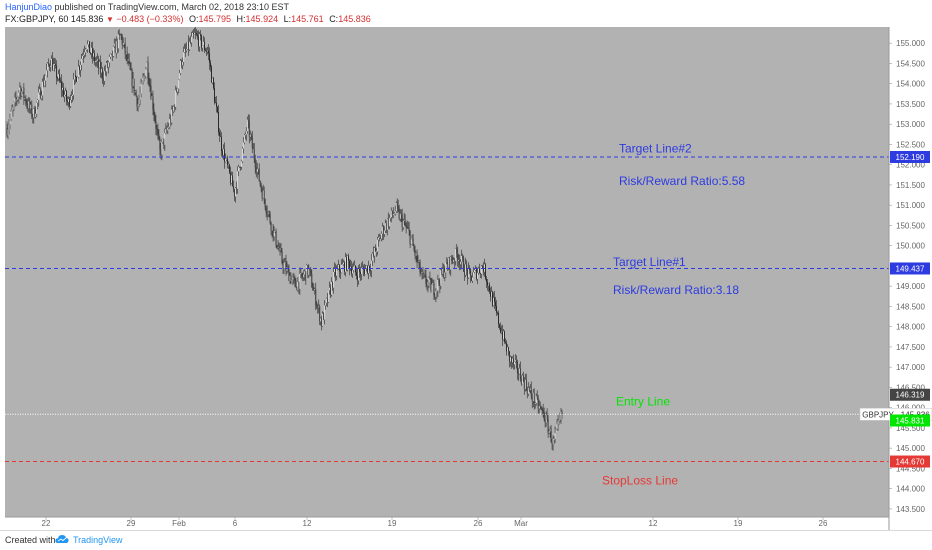 The image size is (932, 550). I want to click on price-tick-label: 151.500, so click(910, 185).